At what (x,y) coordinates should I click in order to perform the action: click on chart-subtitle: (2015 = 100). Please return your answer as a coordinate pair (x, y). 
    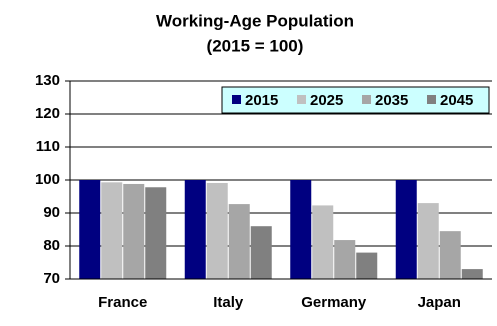
    Looking at the image, I should click on (255, 45).